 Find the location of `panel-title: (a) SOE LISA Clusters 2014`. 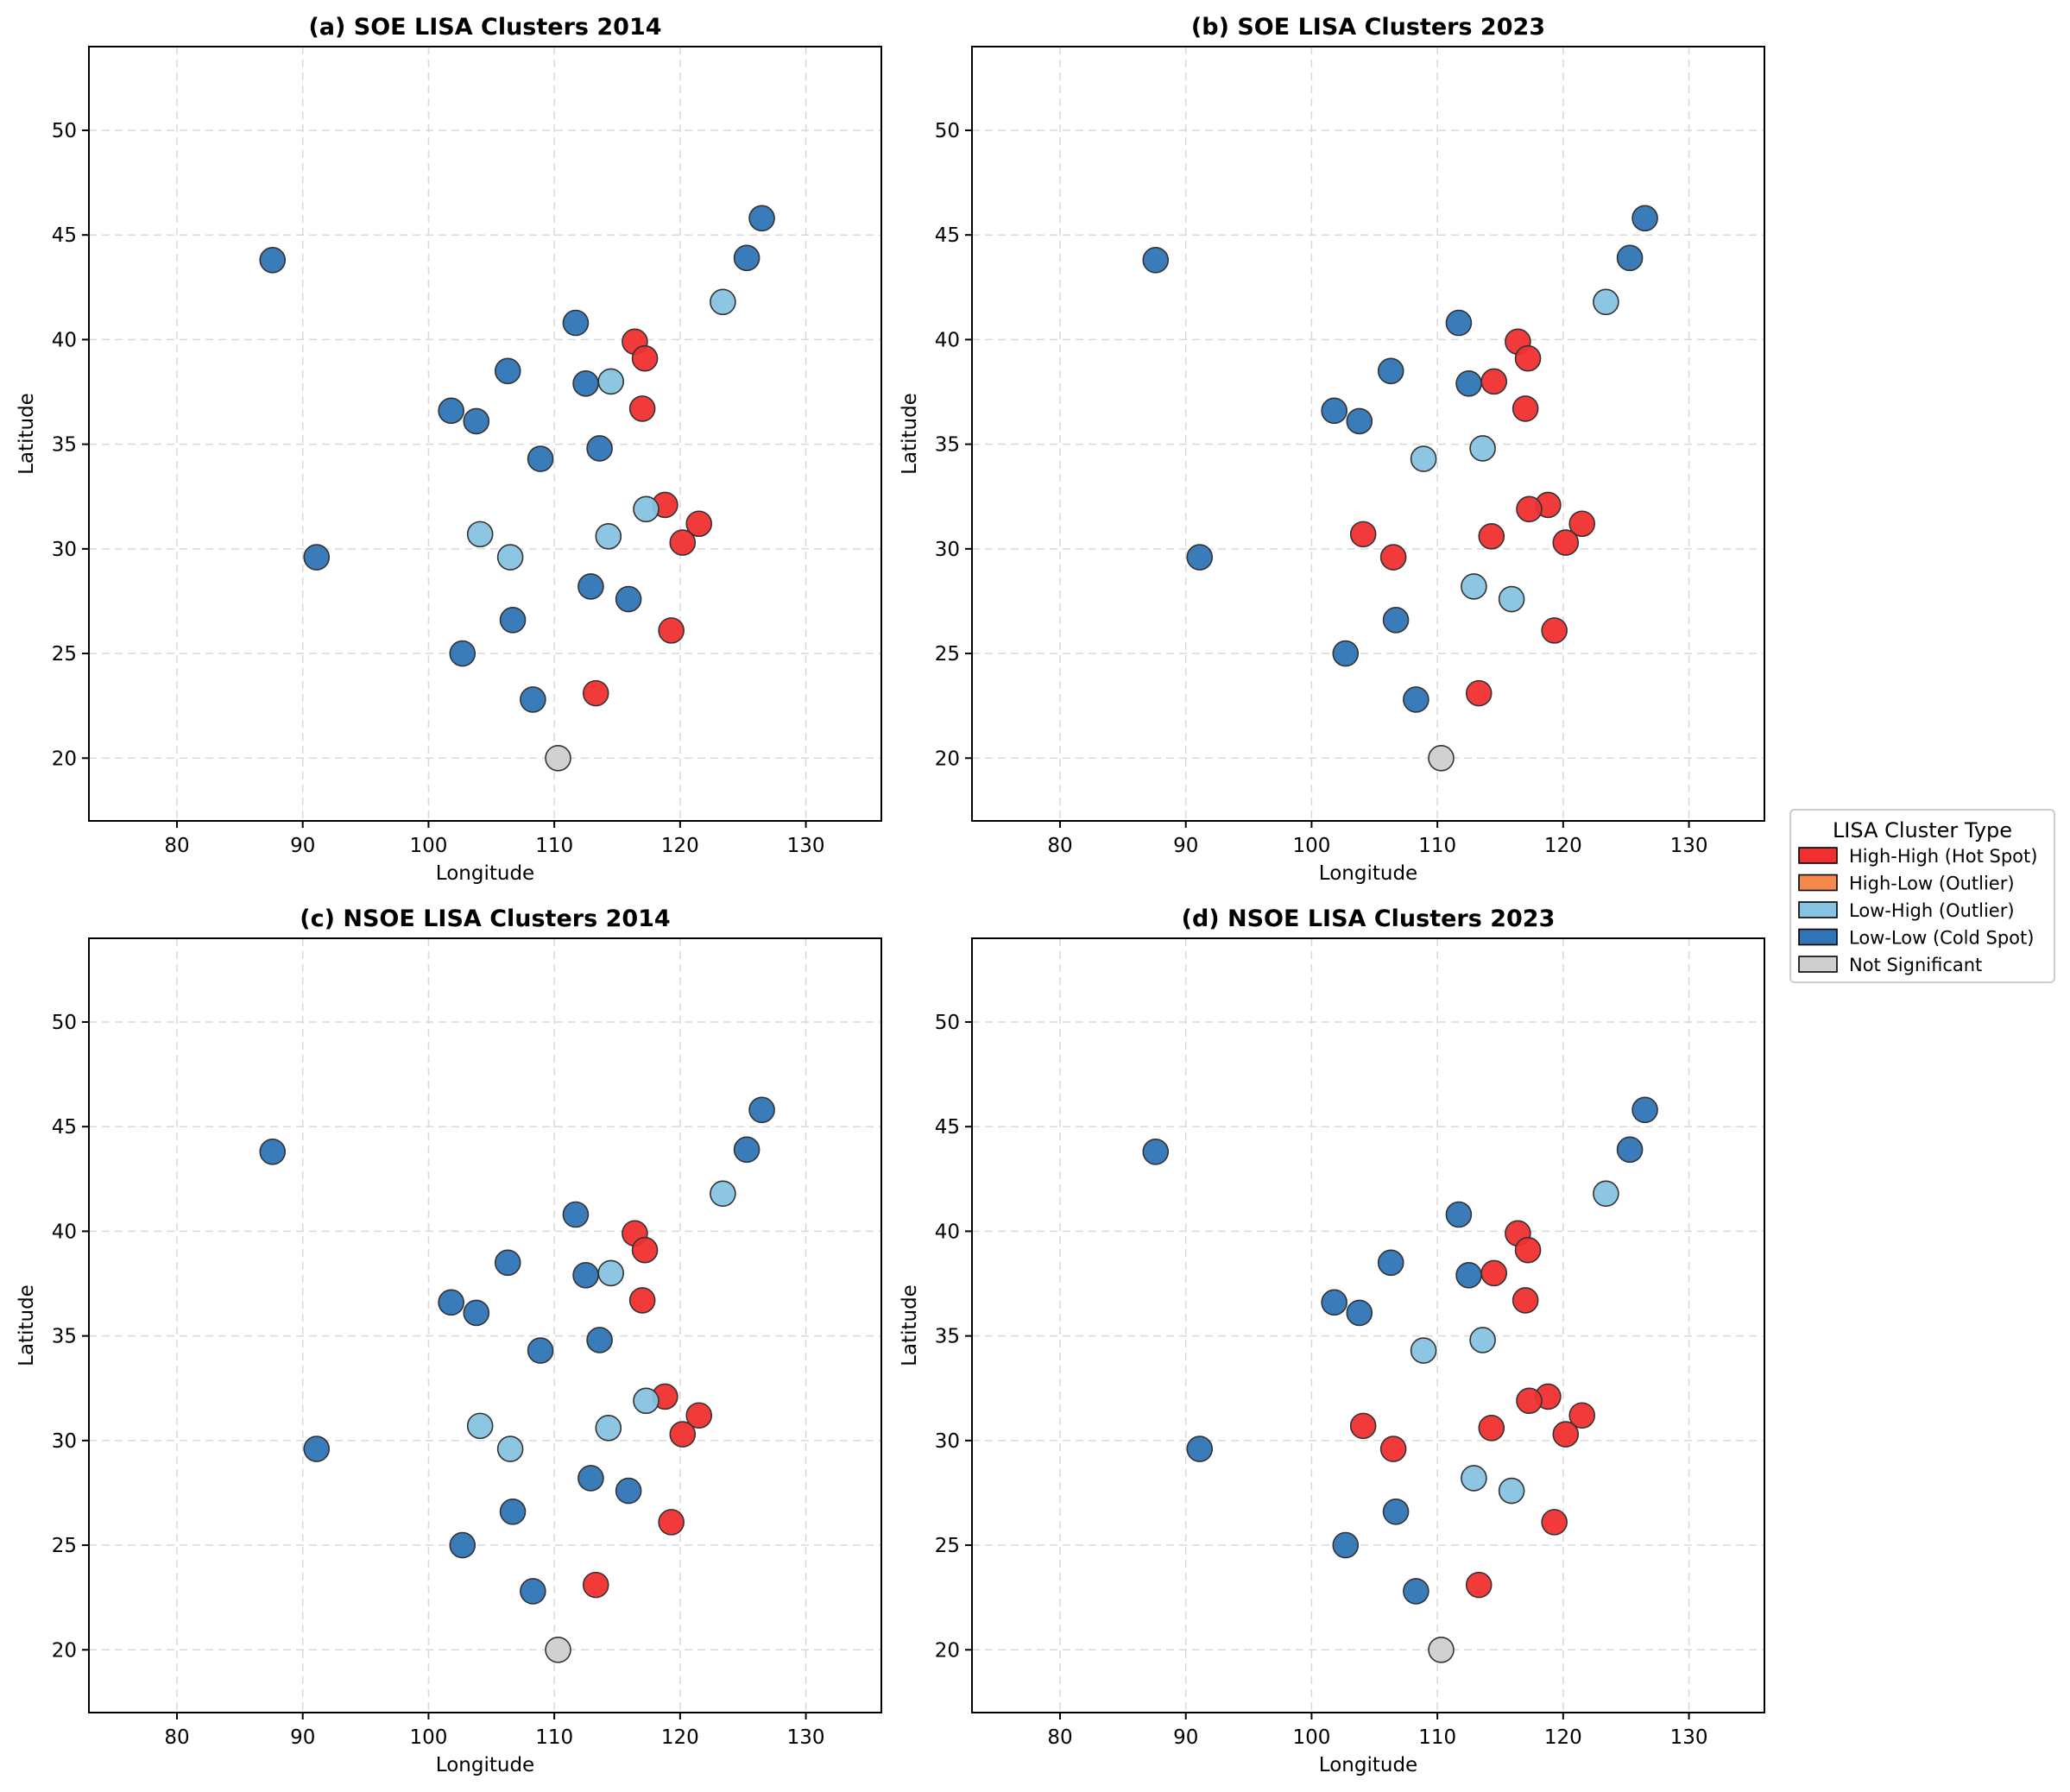

panel-title: (a) SOE LISA Clusters 2014 is located at coordinates (484, 27).